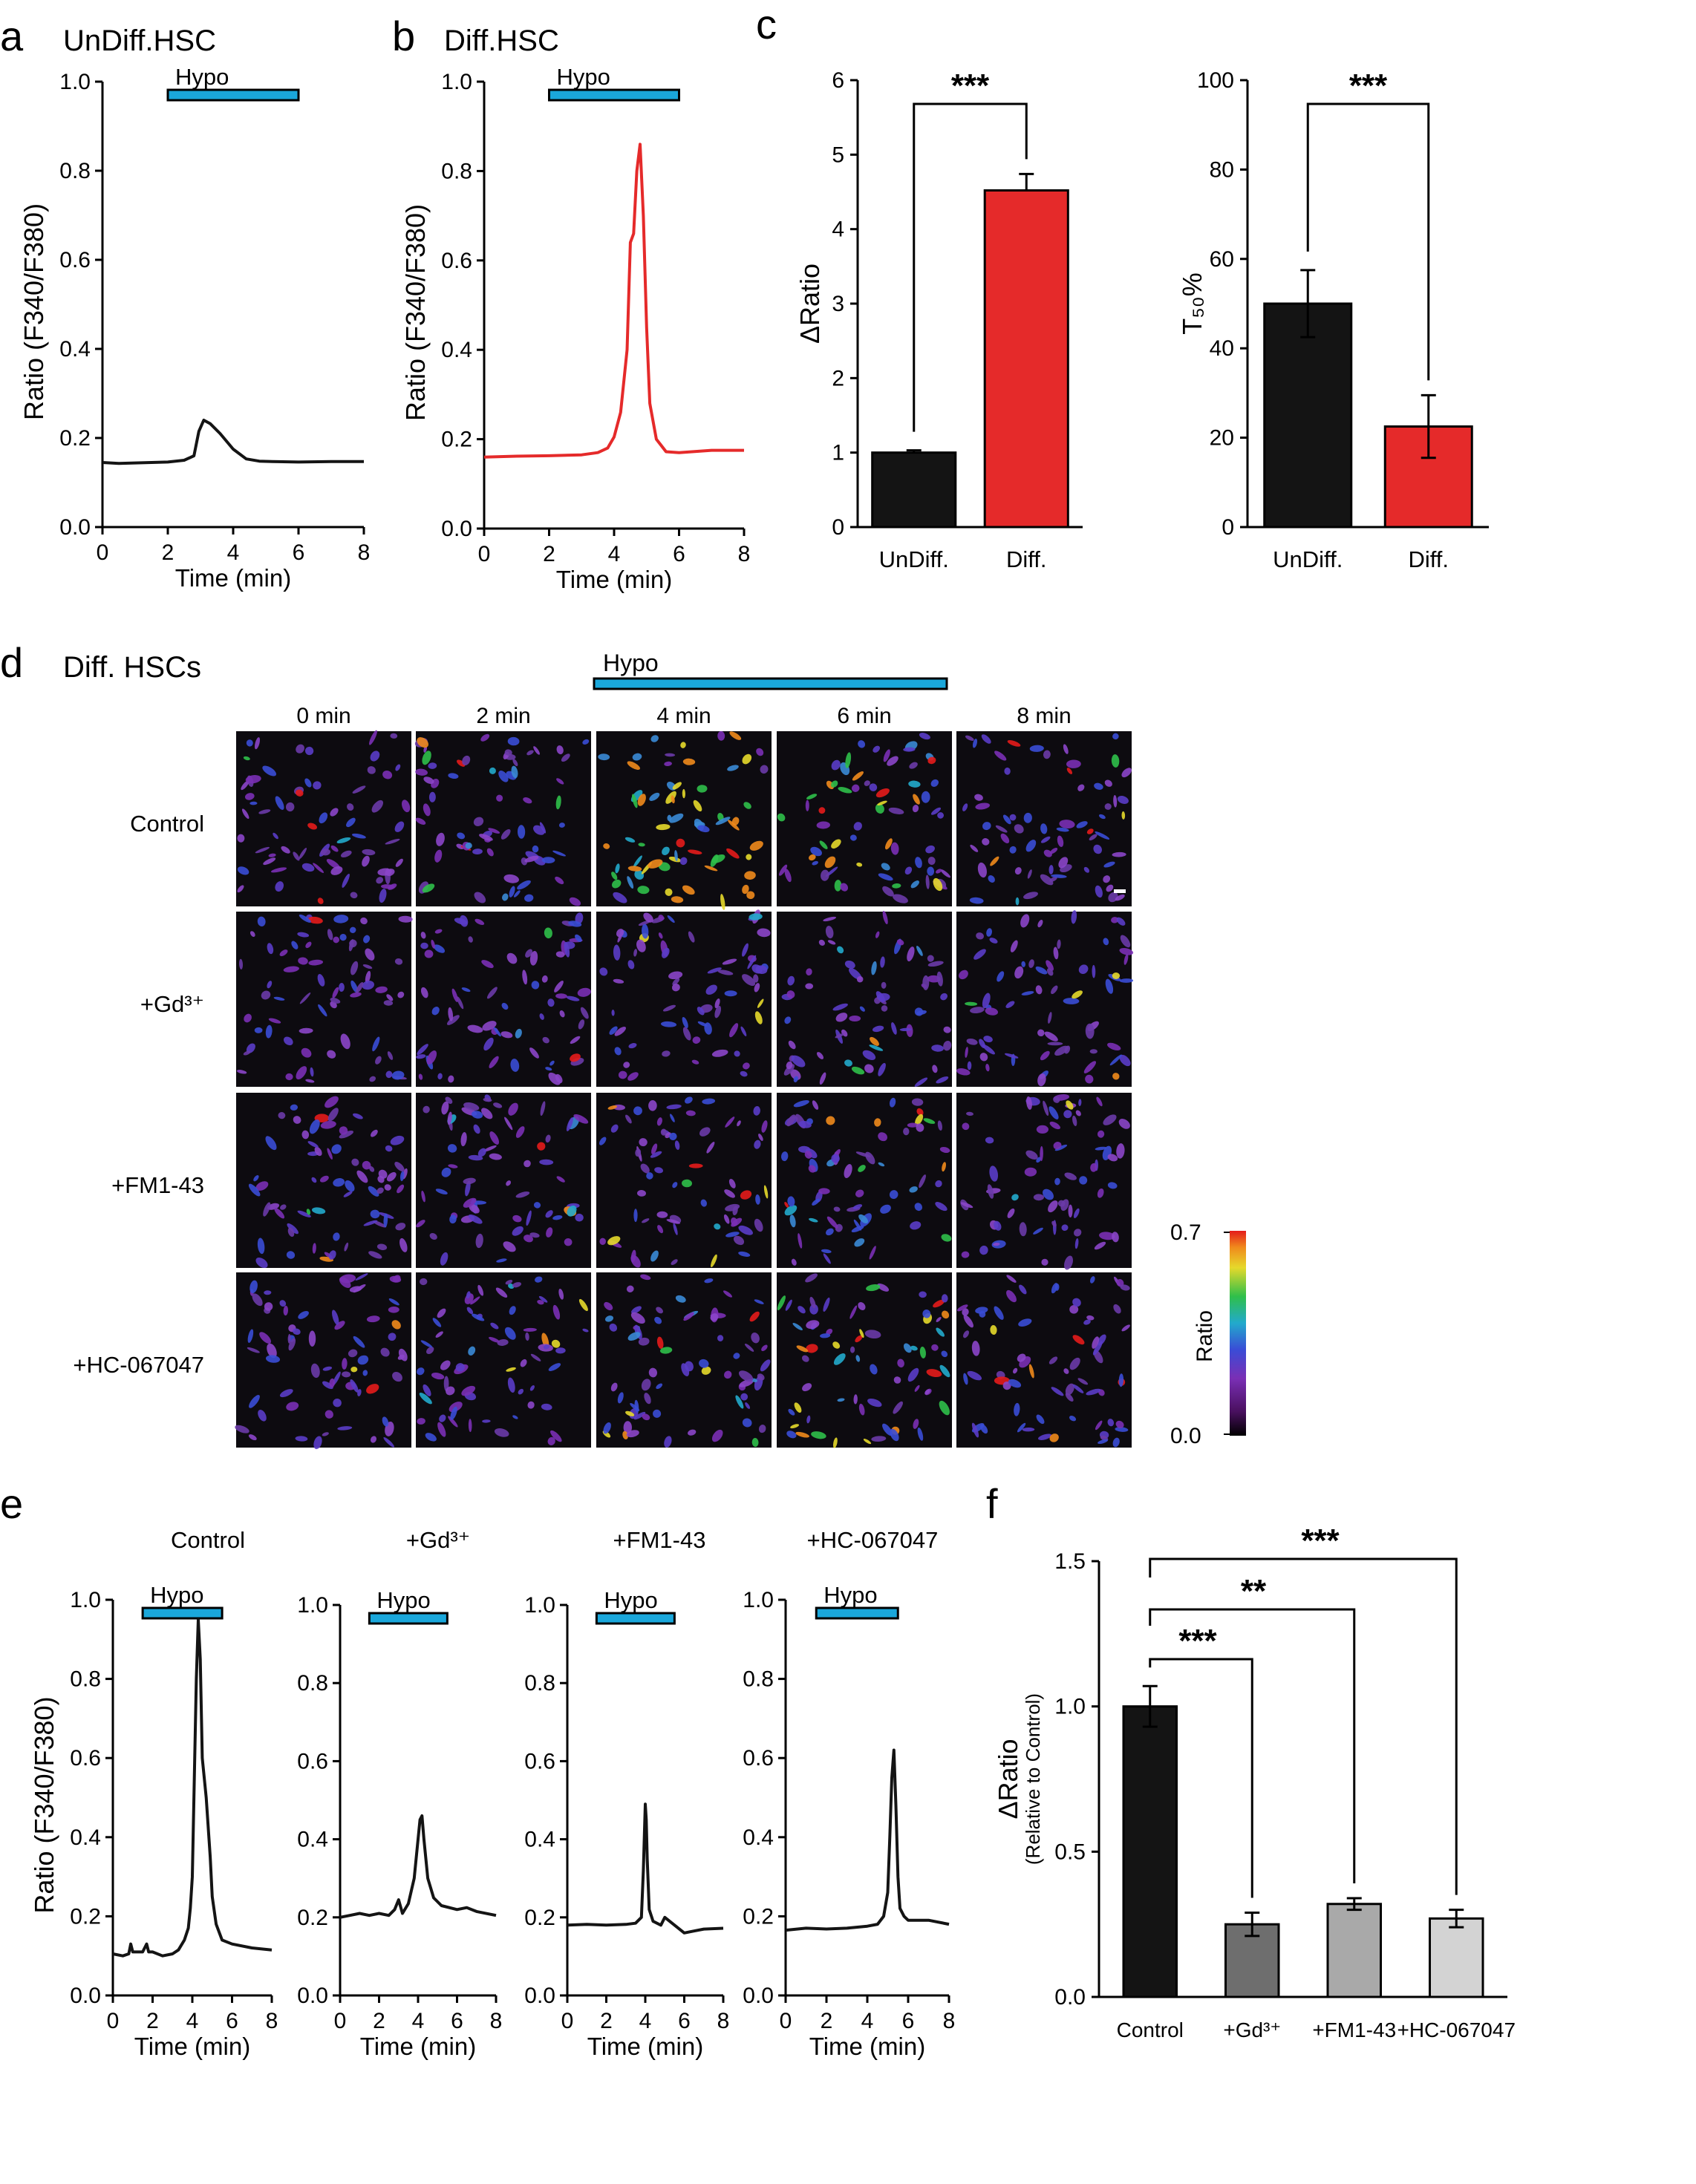  What do you see at coordinates (172, 1004) in the screenshot?
I see `row-label: +Gd³⁺` at bounding box center [172, 1004].